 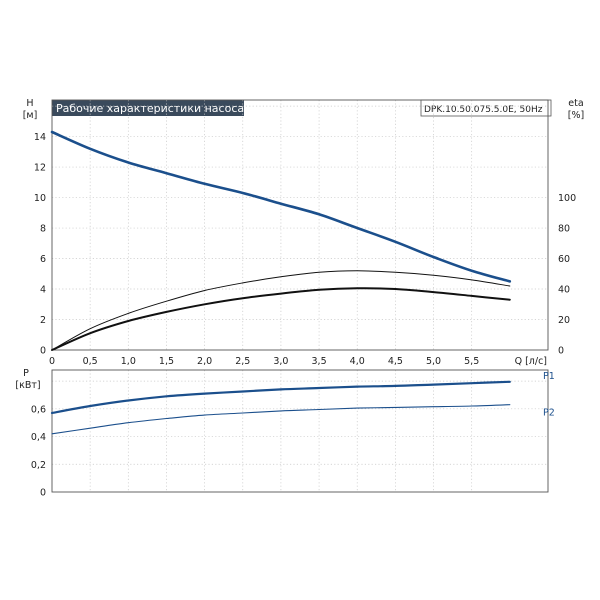 I want to click on top-ytick-label: 6, so click(x=43, y=259).